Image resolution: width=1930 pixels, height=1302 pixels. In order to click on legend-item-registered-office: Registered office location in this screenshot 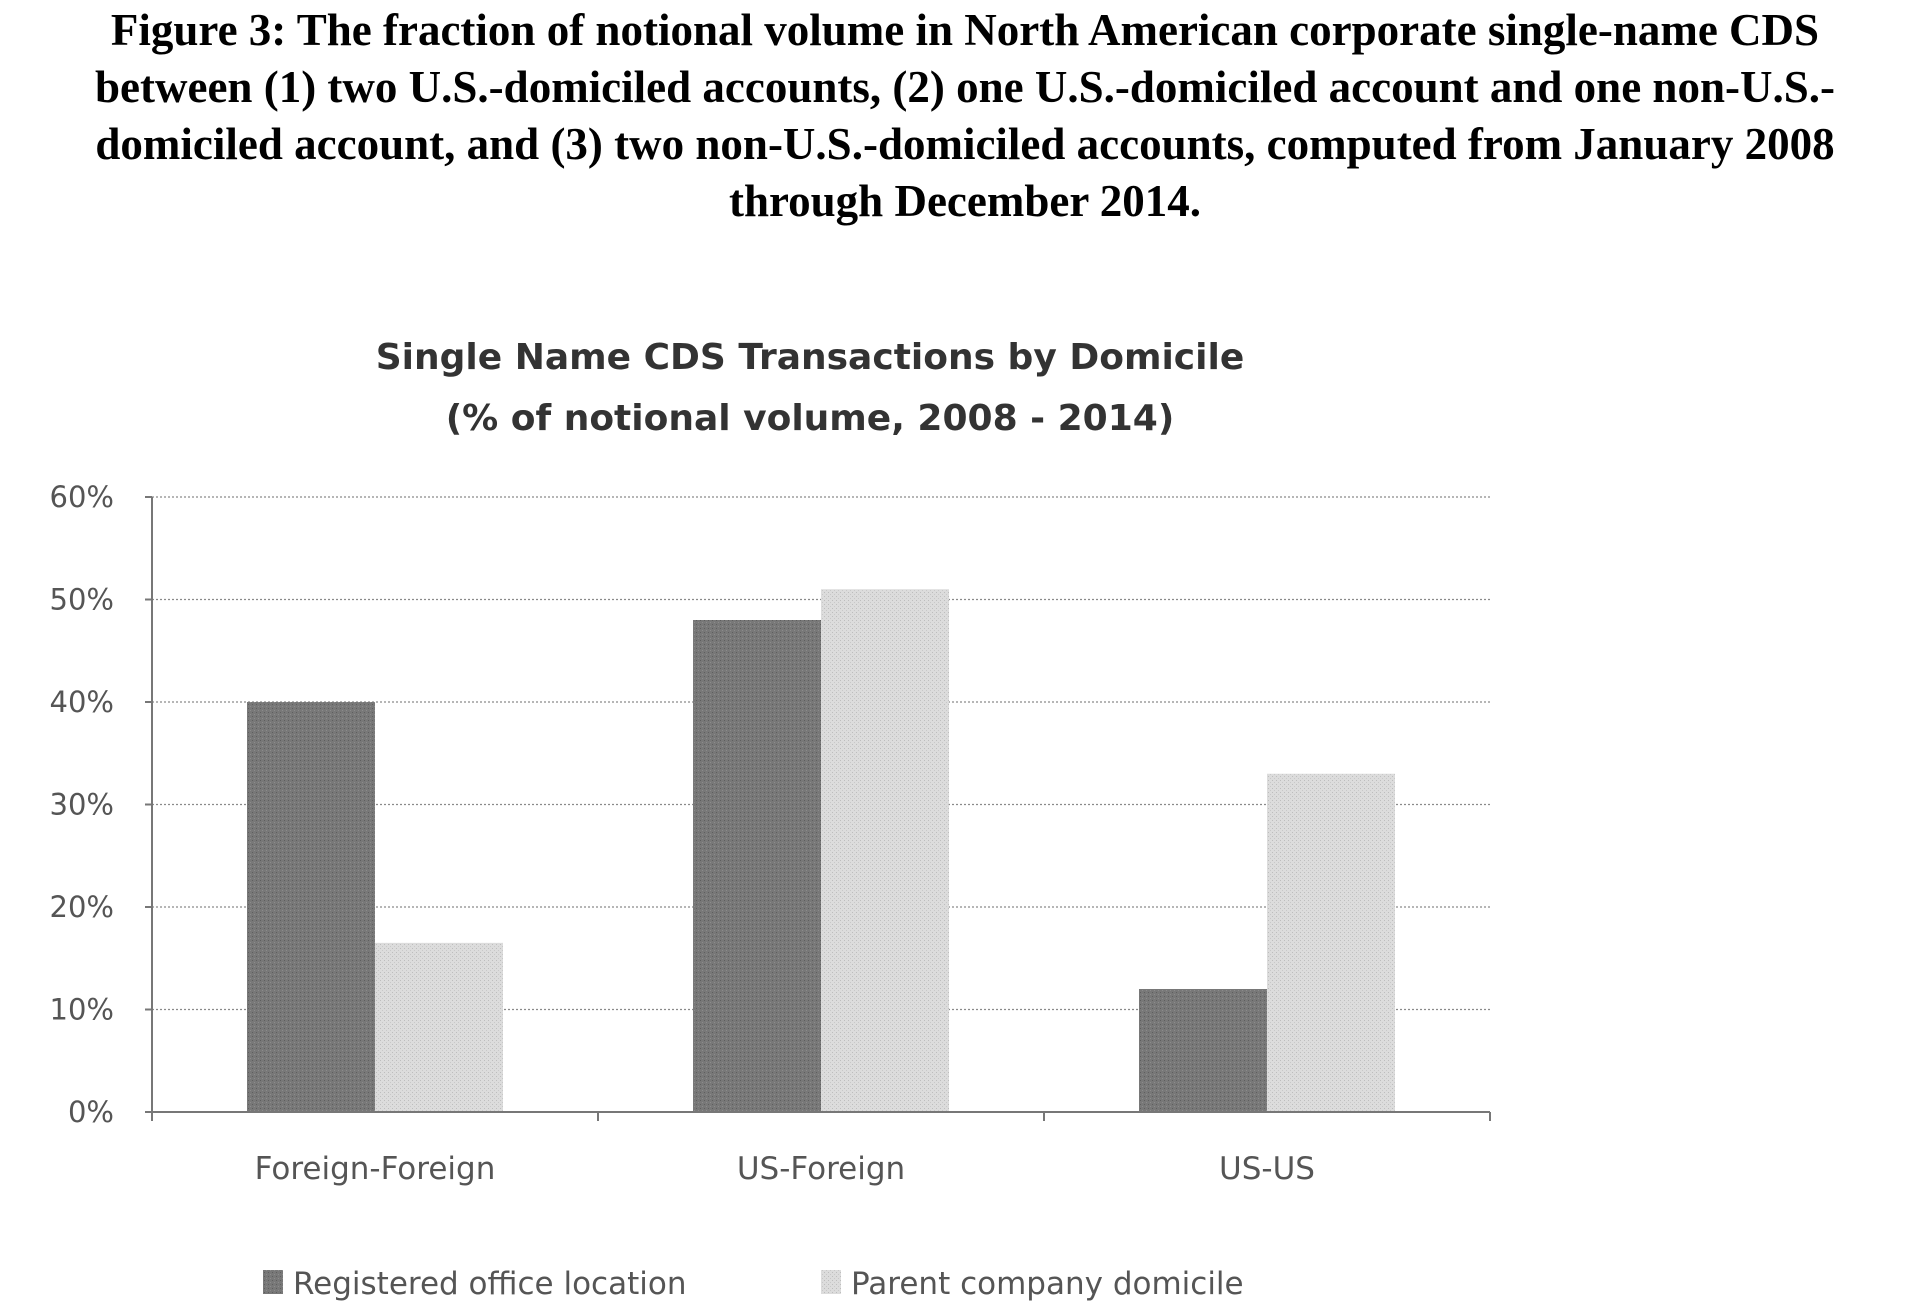, I will do `click(474, 1284)`.